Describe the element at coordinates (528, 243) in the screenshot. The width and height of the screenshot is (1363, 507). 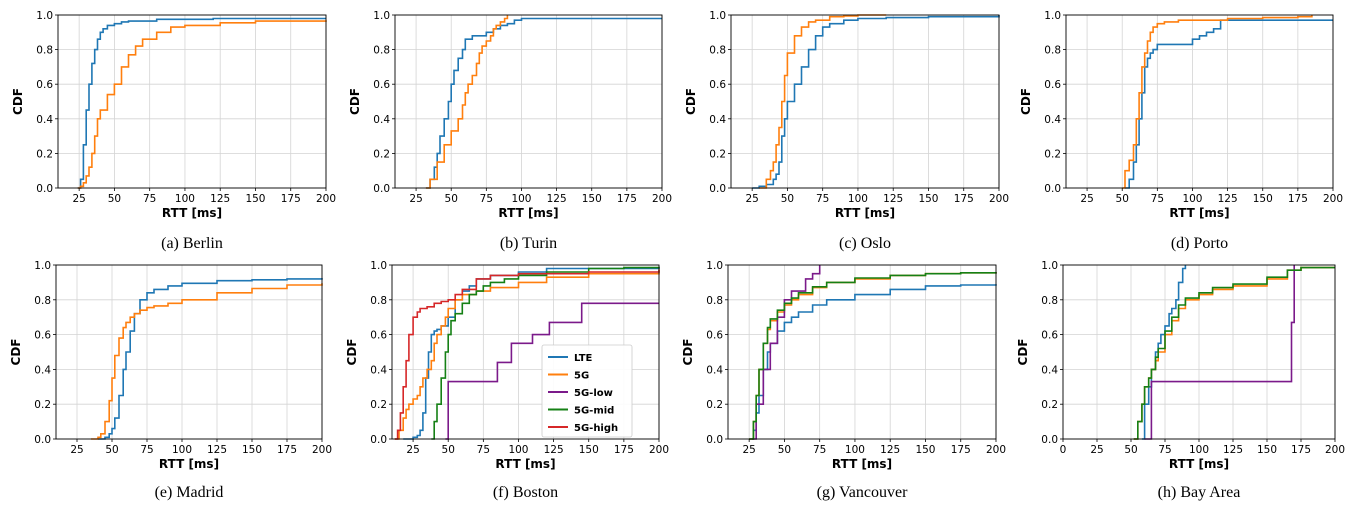
I see `subfigure-caption: (b) Turin` at that location.